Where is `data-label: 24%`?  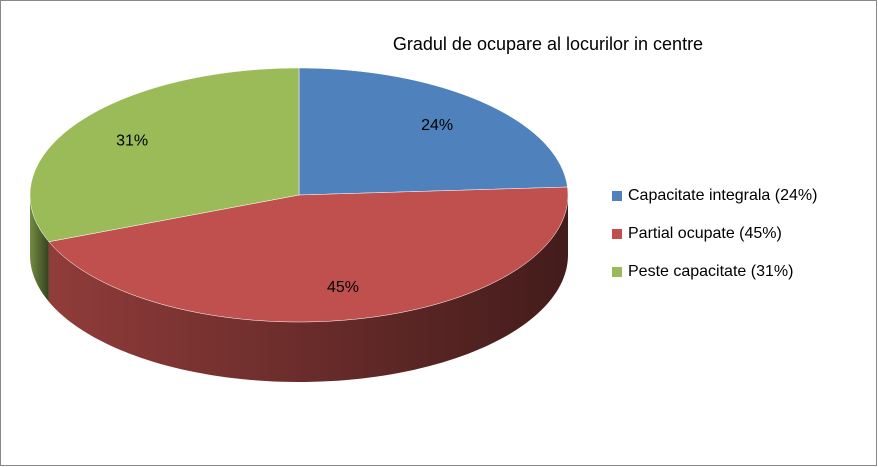 data-label: 24% is located at coordinates (437, 125).